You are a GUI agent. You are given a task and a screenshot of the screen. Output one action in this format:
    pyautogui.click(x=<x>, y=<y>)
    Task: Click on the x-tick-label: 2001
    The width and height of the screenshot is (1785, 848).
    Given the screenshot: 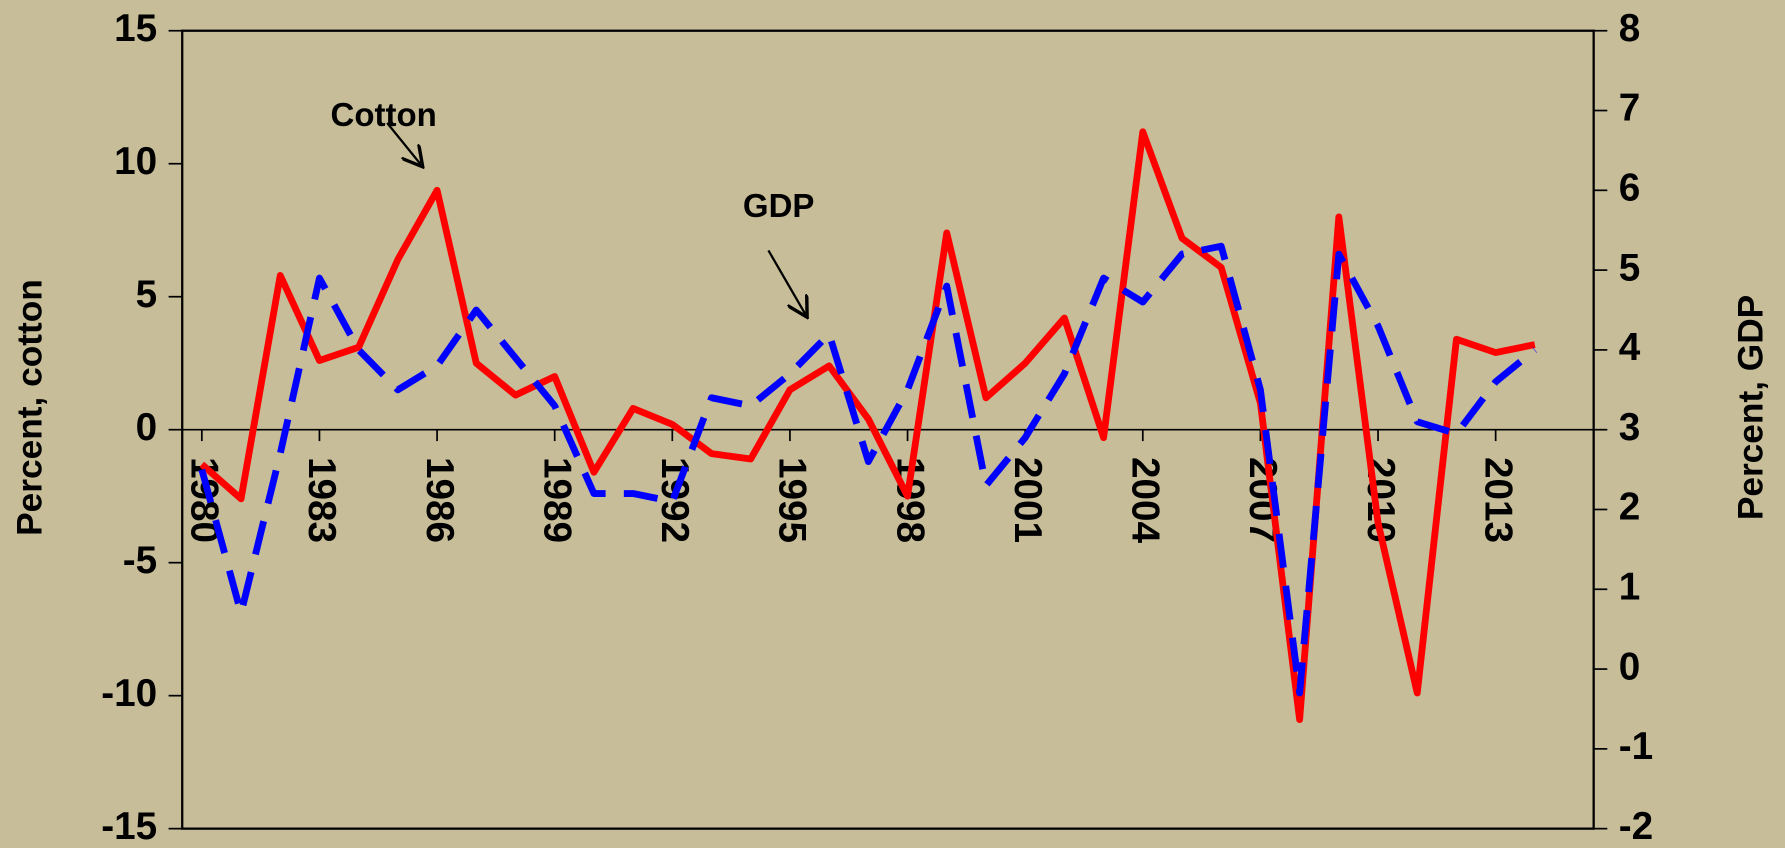 What is the action you would take?
    pyautogui.click(x=1027, y=500)
    